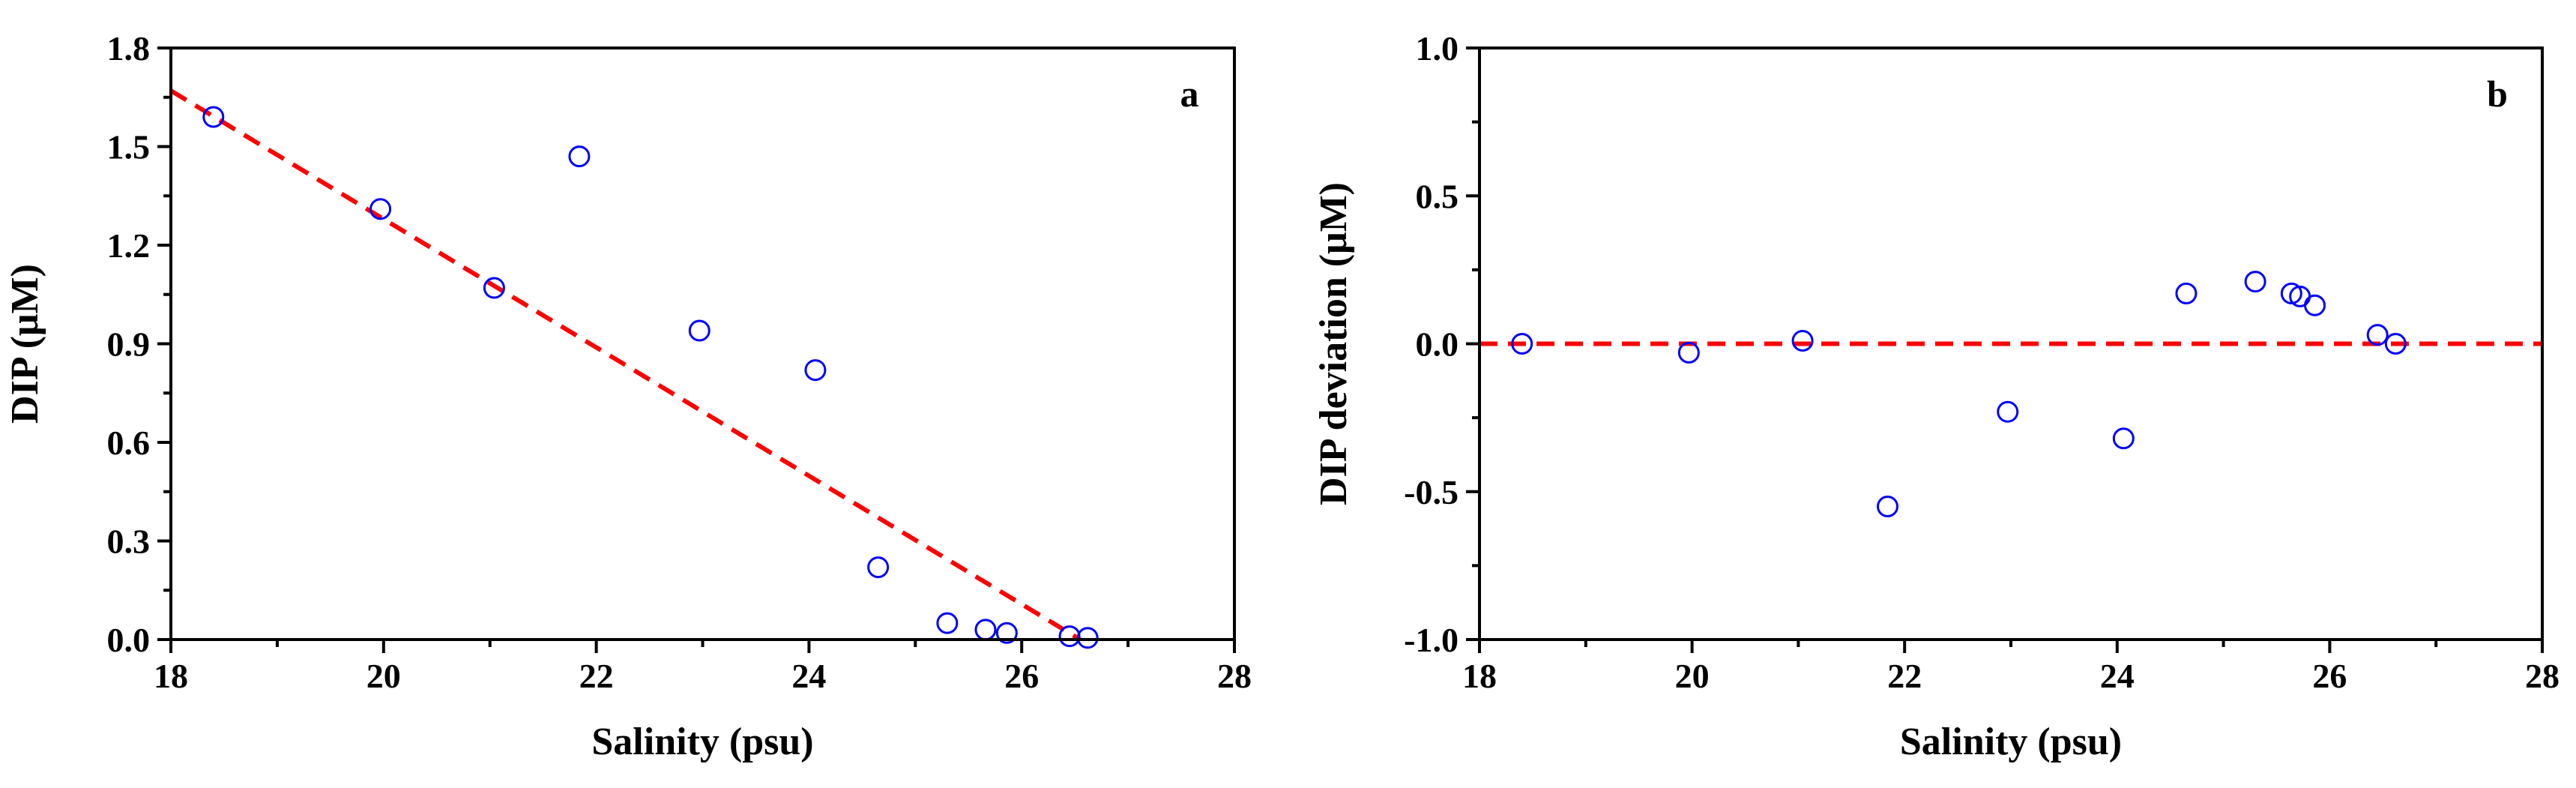 Image resolution: width=2576 pixels, height=788 pixels. I want to click on y-tick-label: 0.9, so click(129, 344).